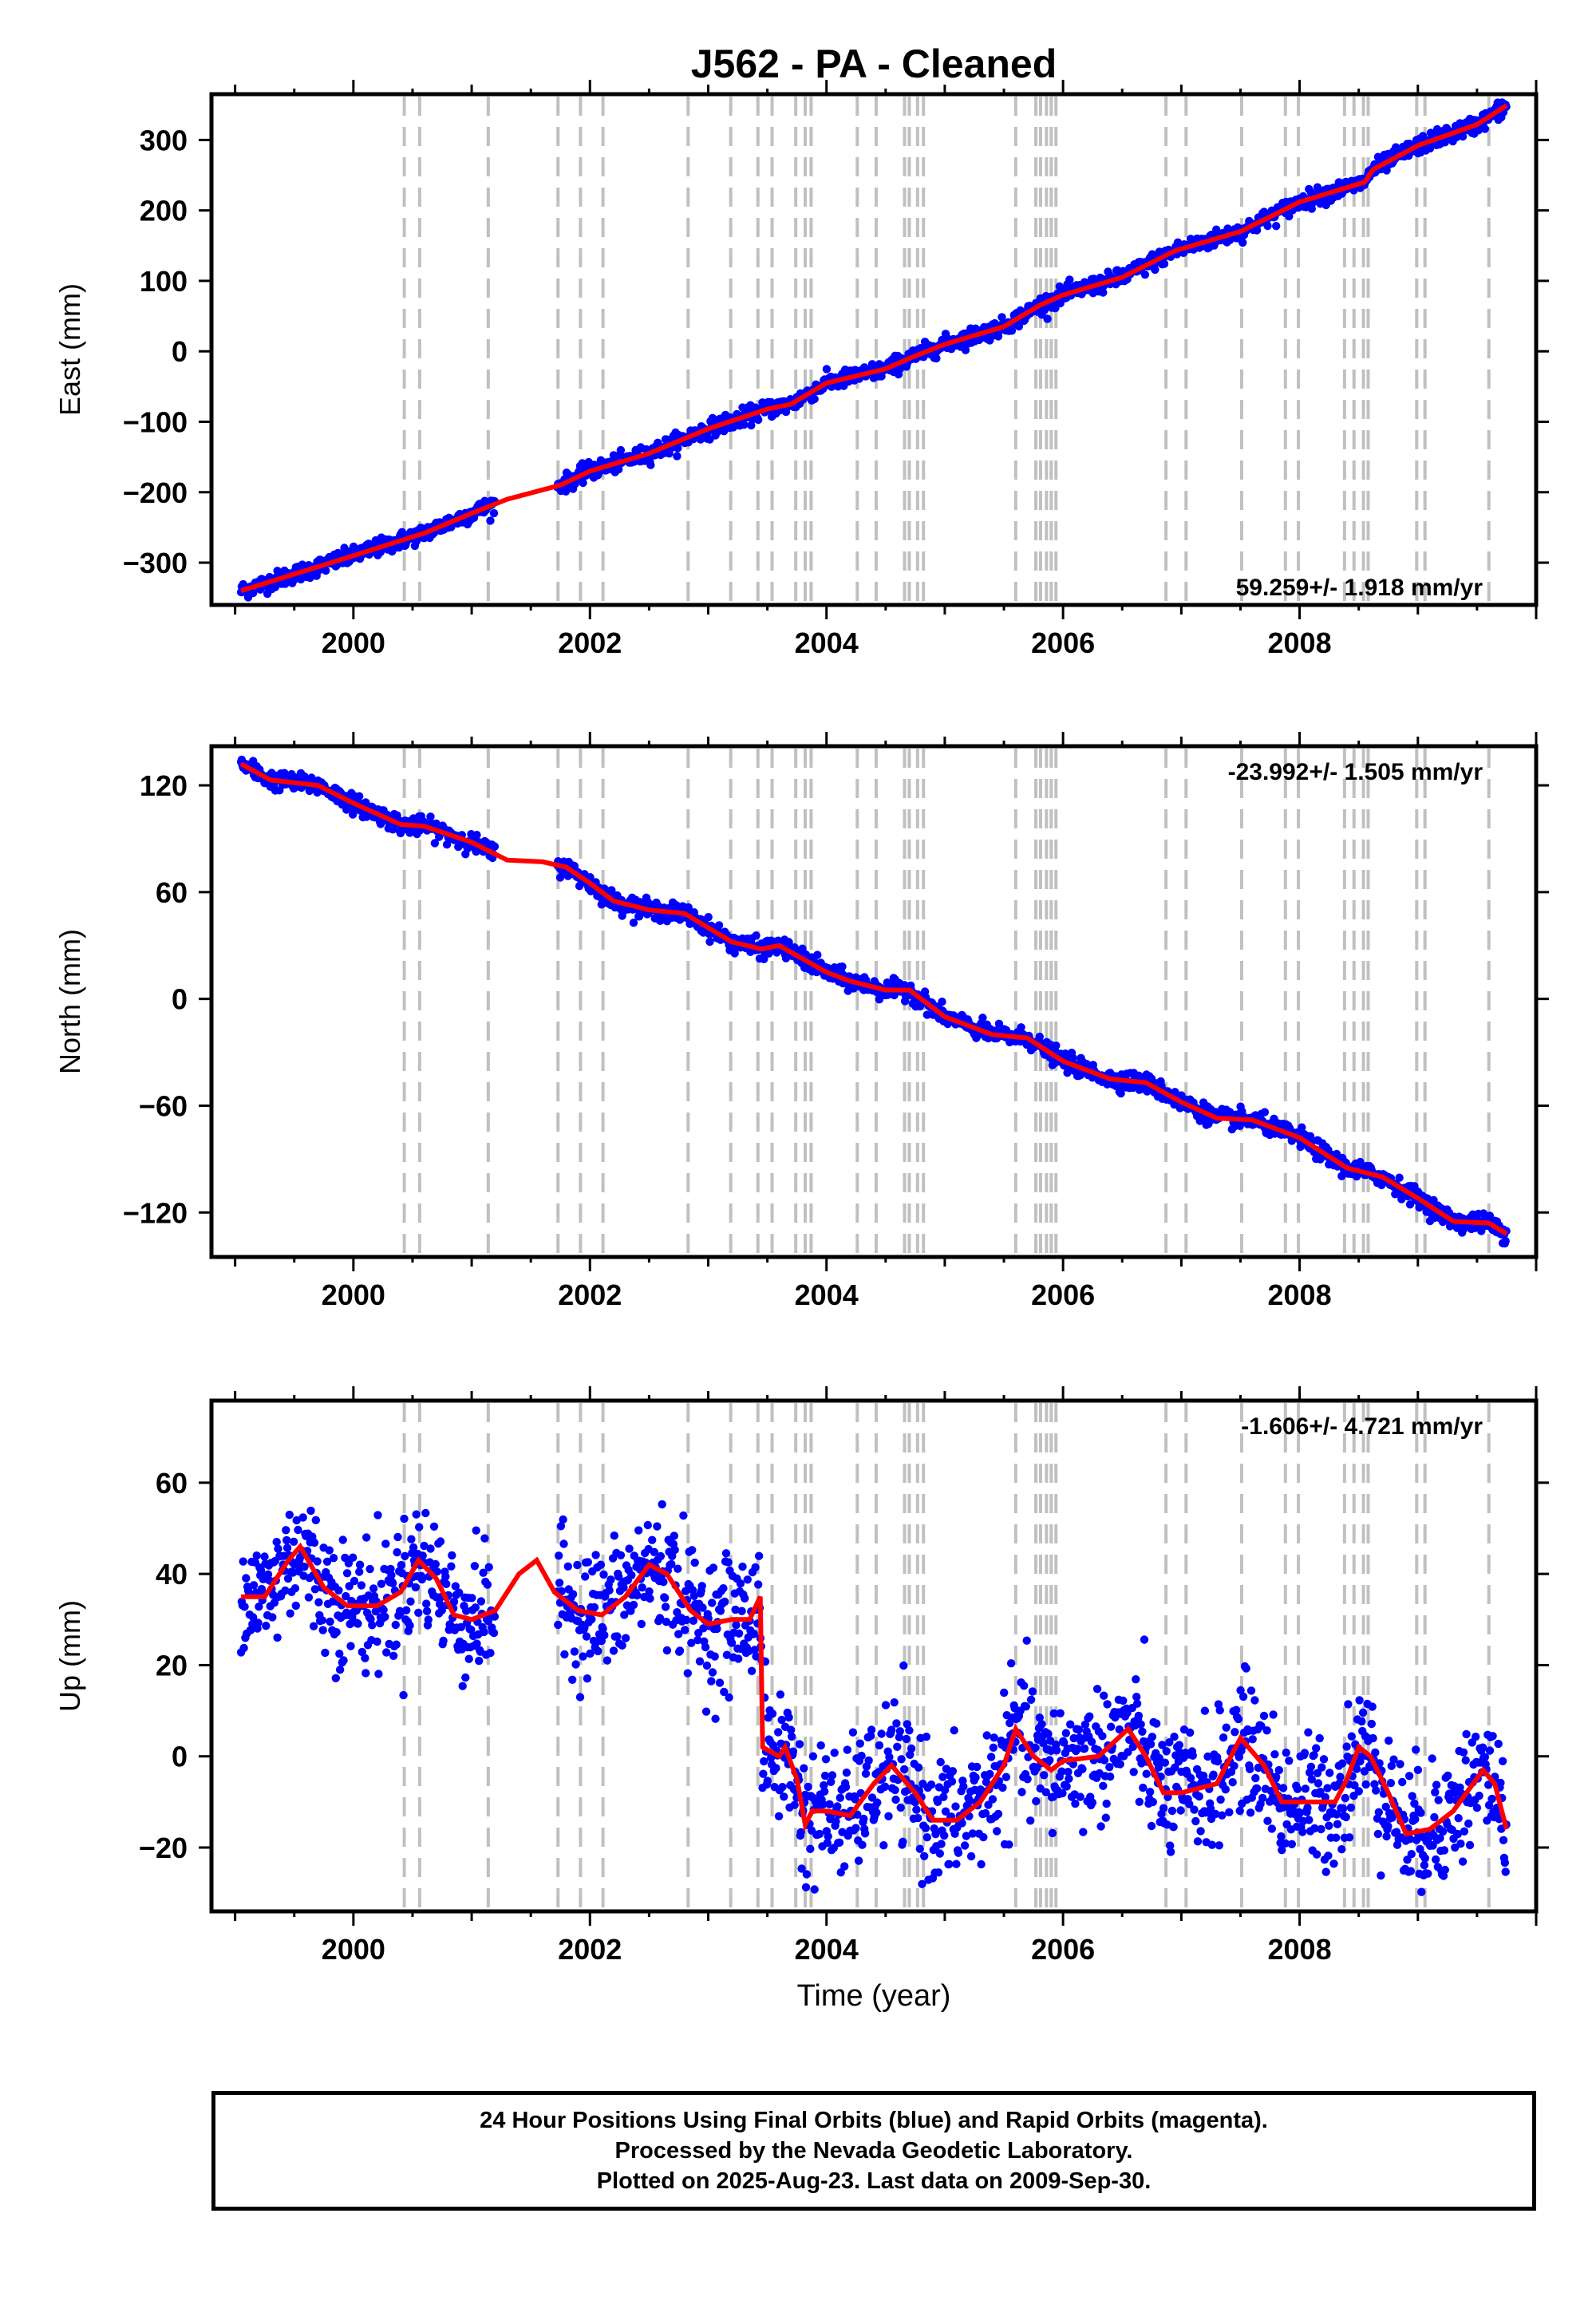  Describe the element at coordinates (874, 63) in the screenshot. I see `figure-title: J562 - PA - Cleaned` at that location.